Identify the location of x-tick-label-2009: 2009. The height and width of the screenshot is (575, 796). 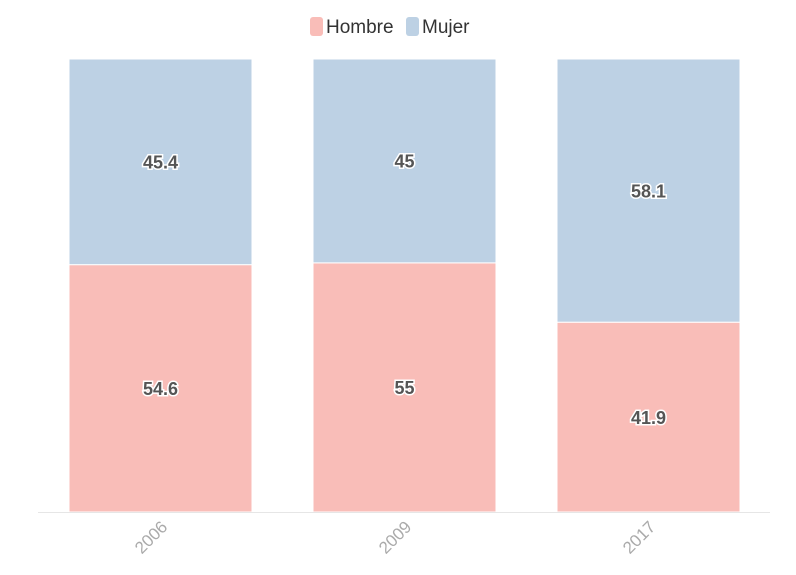
(395, 537).